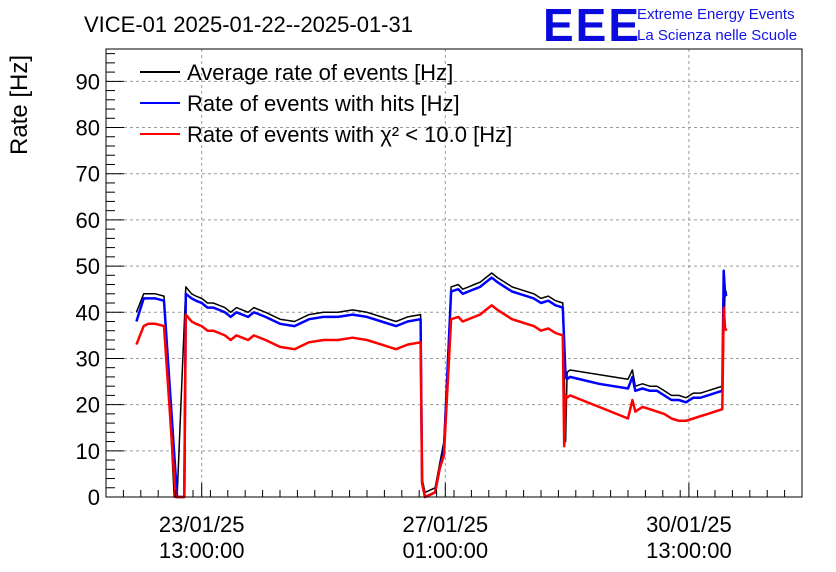 This screenshot has width=836, height=572. Describe the element at coordinates (88, 128) in the screenshot. I see `y-tick-label: 80` at that location.